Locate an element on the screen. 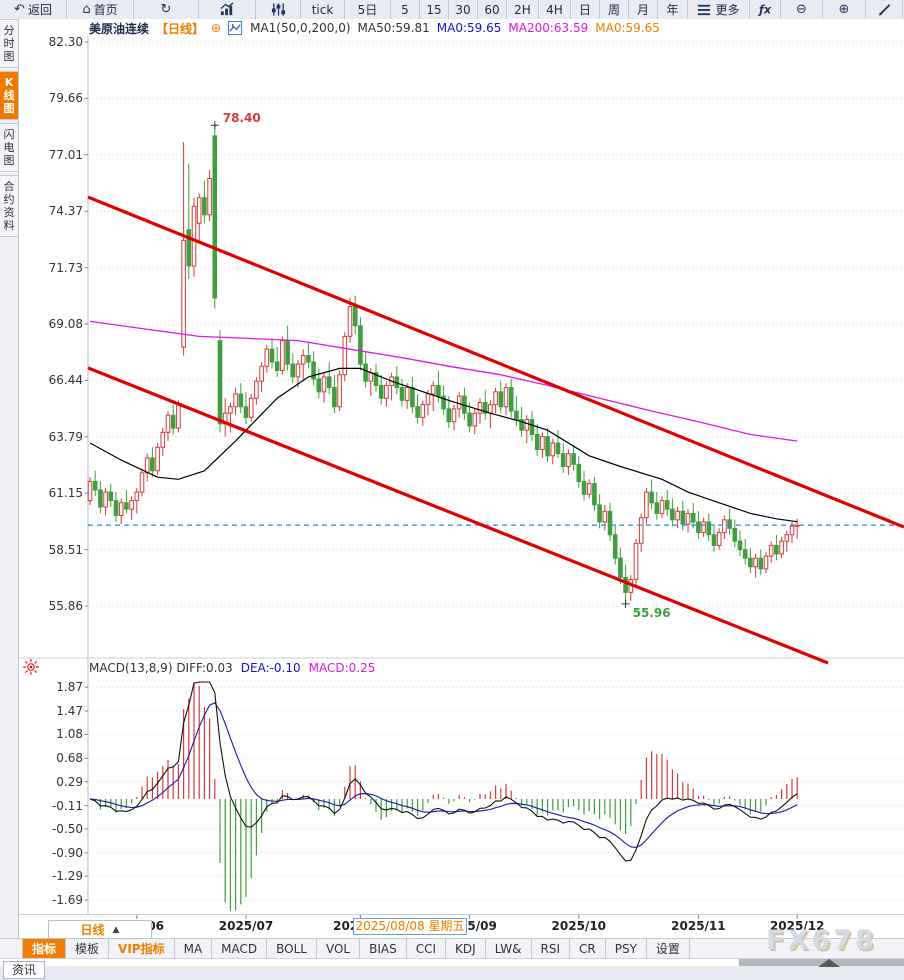  interval-60m-button-label: 60 is located at coordinates (492, 9).